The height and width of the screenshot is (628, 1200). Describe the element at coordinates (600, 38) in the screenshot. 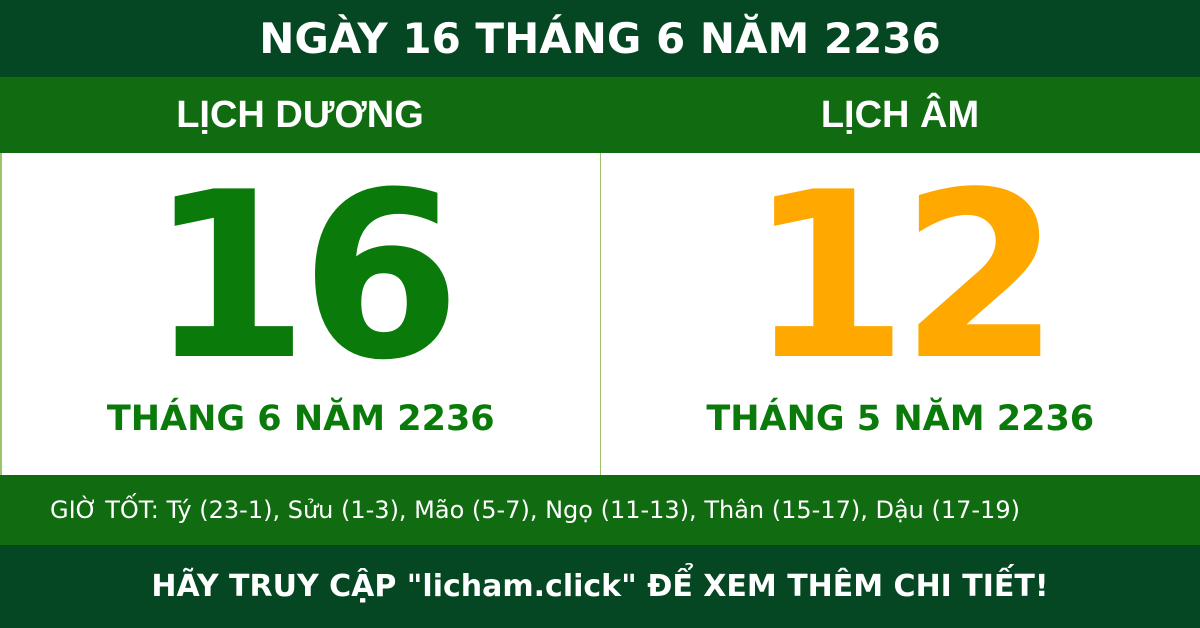

I see `page-title: NGÀY 16 THÁNG 6 NĂM 2236` at that location.